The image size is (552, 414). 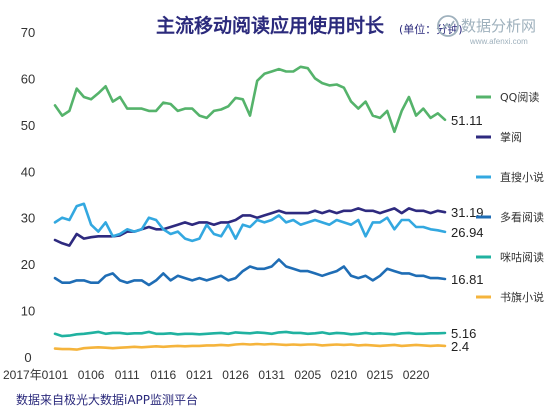 What do you see at coordinates (416, 375) in the screenshot?
I see `x-tick-label: 0220` at bounding box center [416, 375].